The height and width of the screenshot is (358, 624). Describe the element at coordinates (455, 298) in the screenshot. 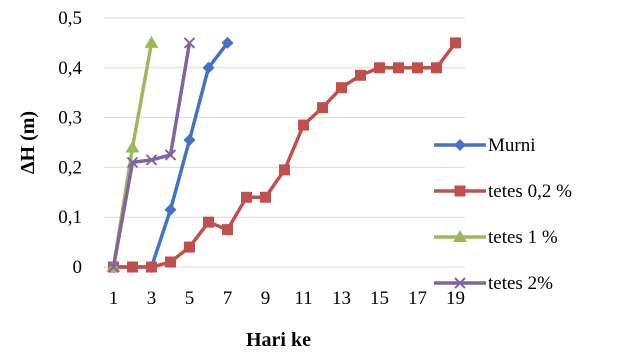

I see `x-tick-label: 19` at that location.